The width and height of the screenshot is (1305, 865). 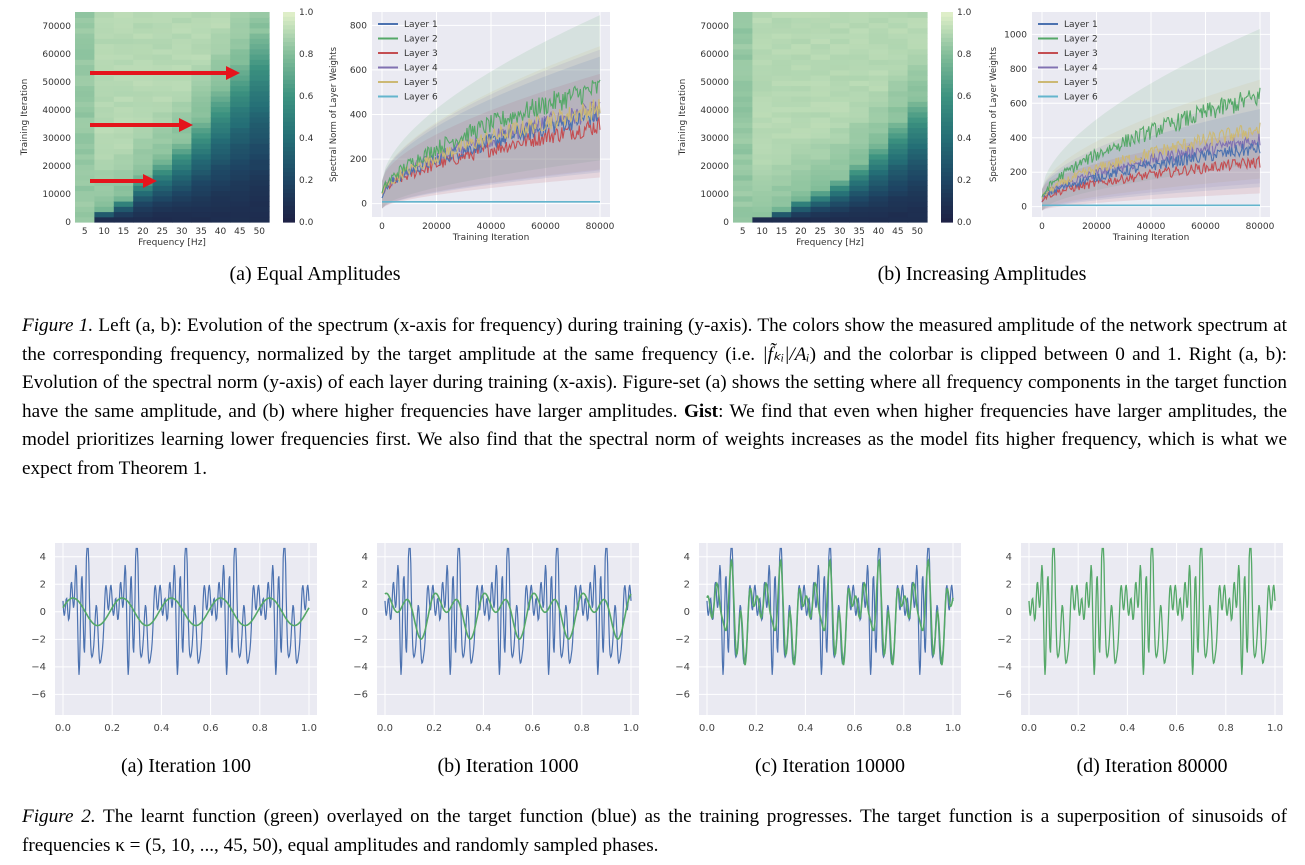 What do you see at coordinates (701, 411) in the screenshot?
I see `caption-1-gist: Gist` at bounding box center [701, 411].